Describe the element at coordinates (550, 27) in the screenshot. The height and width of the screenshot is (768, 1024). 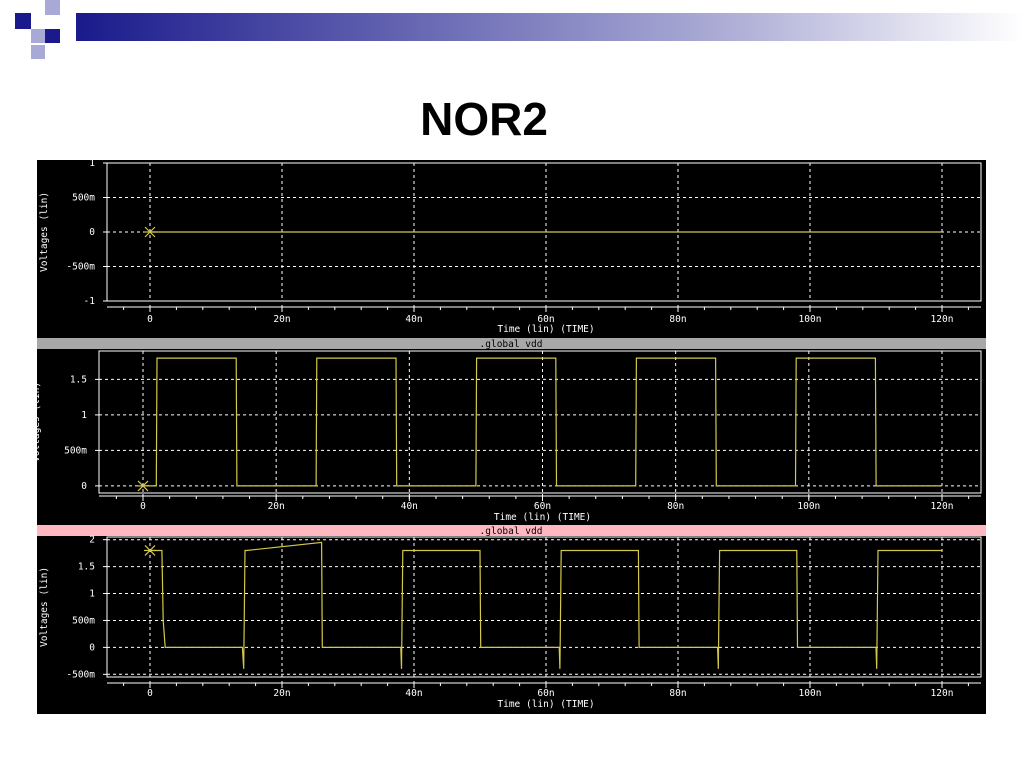
I see `header-gradient-bar` at that location.